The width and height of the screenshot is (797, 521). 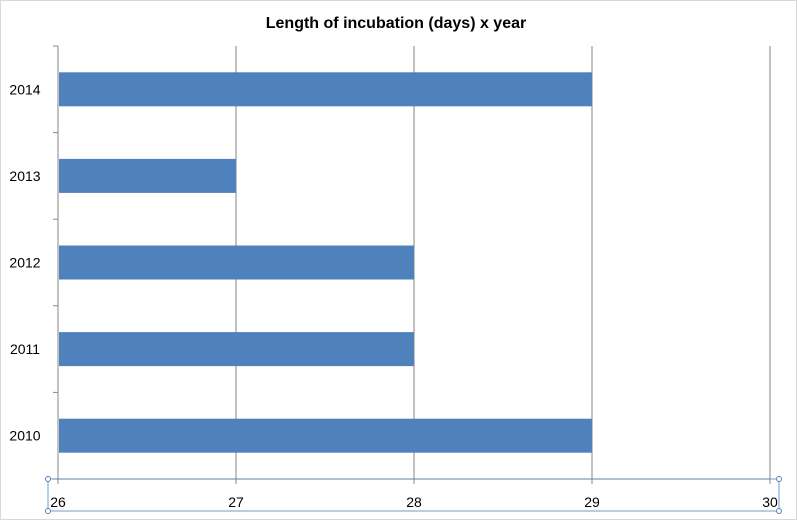 What do you see at coordinates (24, 89) in the screenshot?
I see `y-tick-label-2014: 2014` at bounding box center [24, 89].